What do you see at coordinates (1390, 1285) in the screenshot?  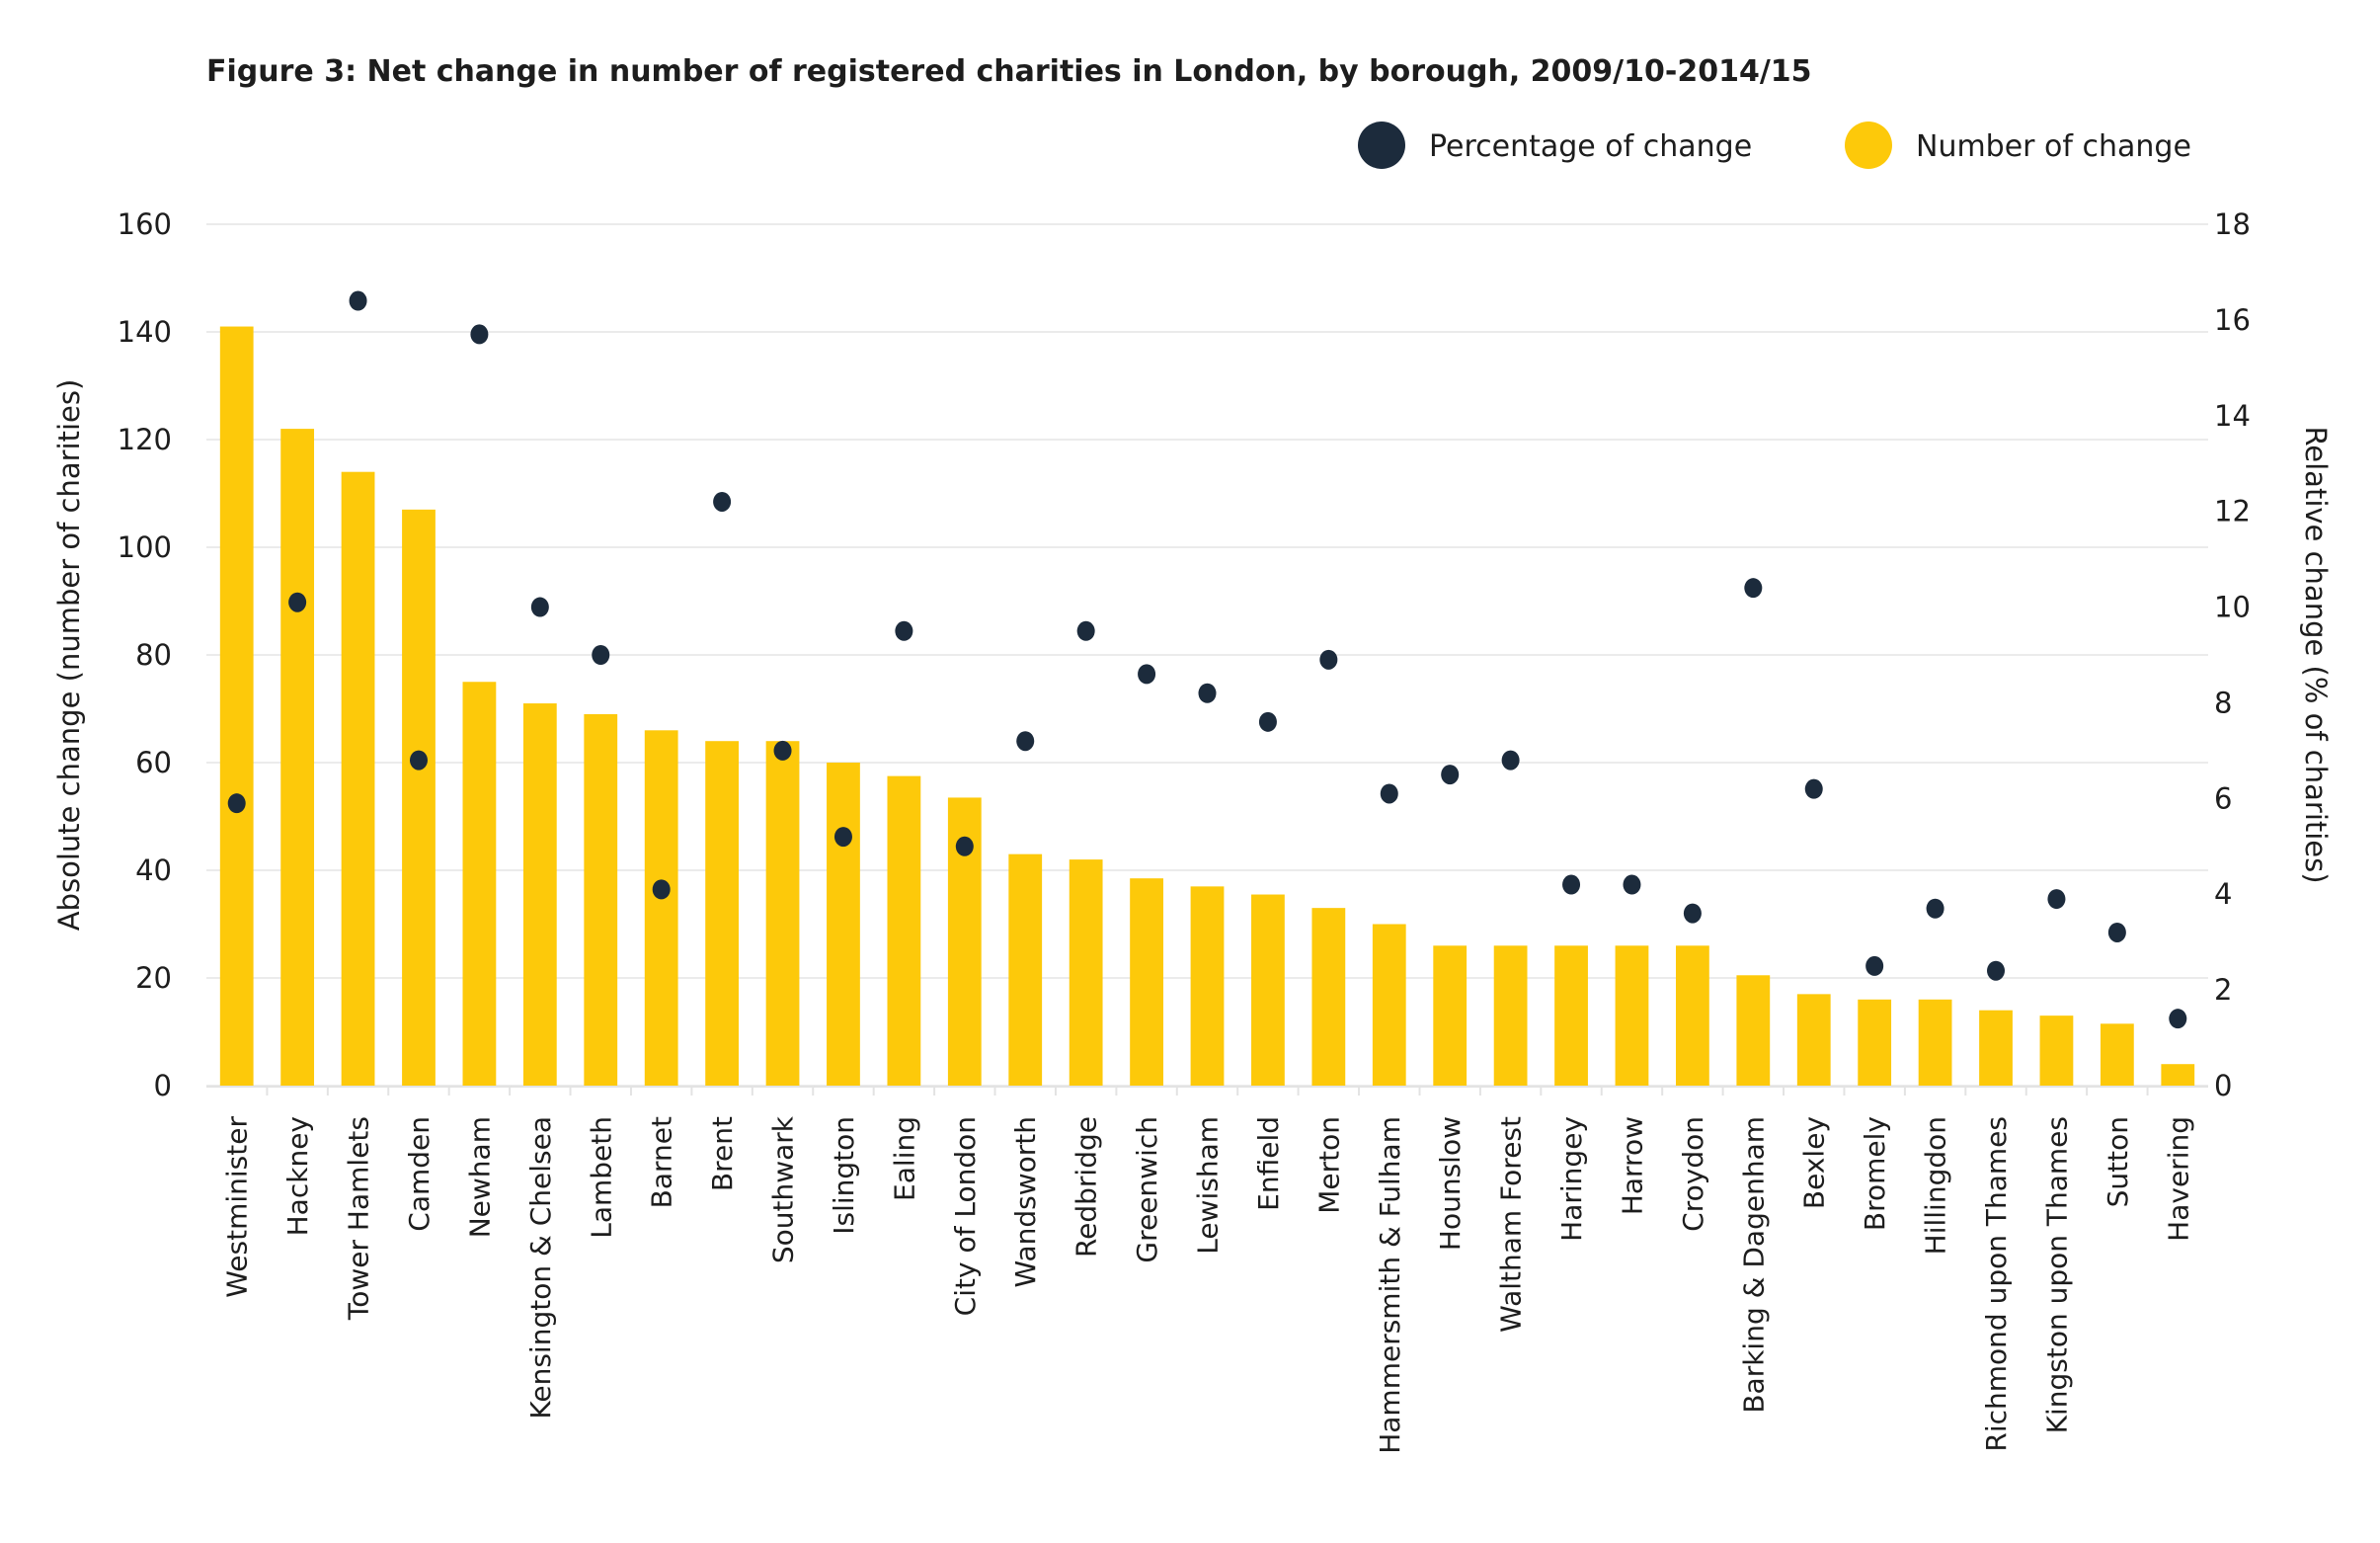 I see `x-tick-label: Hammersmith & Fulham` at bounding box center [1390, 1285].